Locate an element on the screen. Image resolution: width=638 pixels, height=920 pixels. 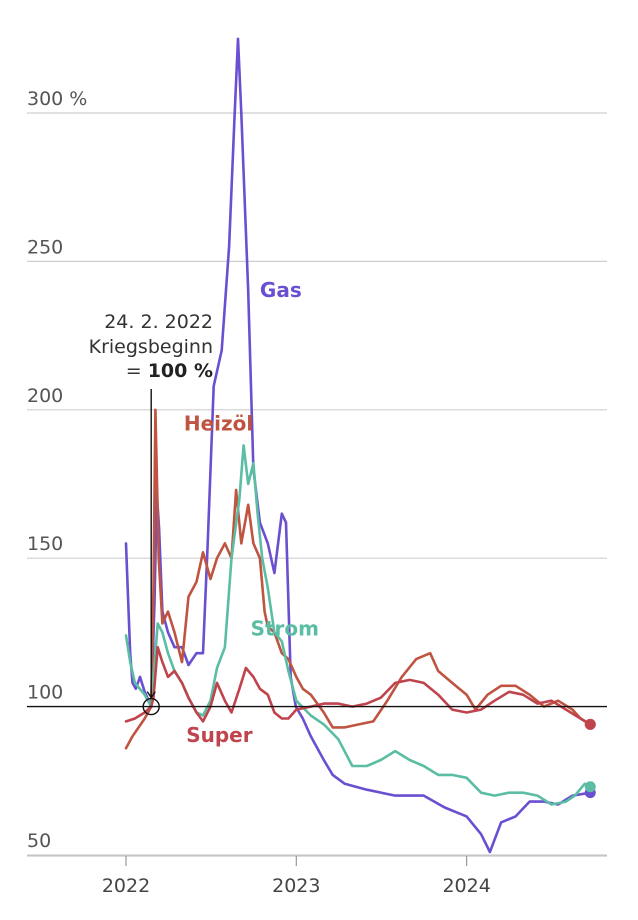
y-tick-label: 300 % is located at coordinates (57, 99).